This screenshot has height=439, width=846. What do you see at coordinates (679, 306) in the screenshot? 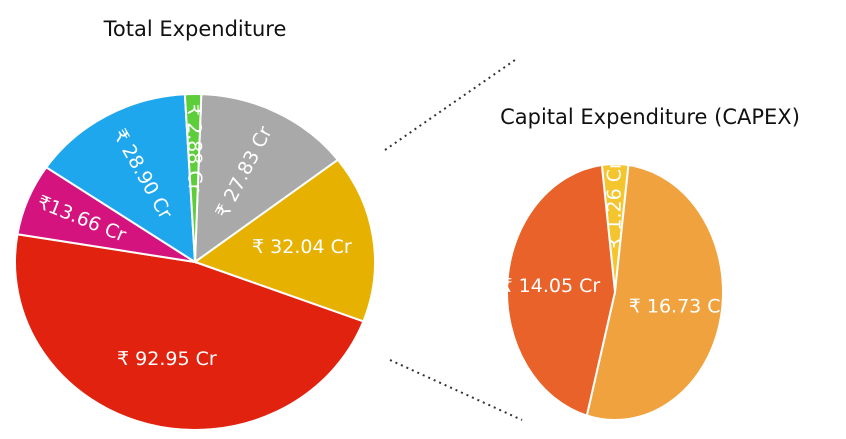
I see `data-label: ₹ 16.73 Cr` at bounding box center [679, 306].